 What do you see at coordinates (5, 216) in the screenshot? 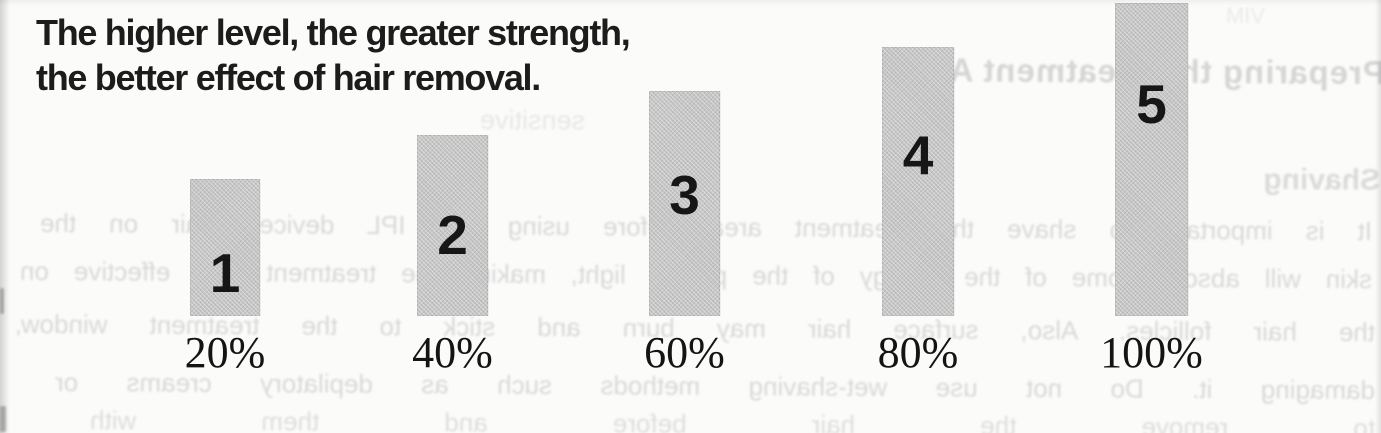
I see `scan-left-edge-shadow` at bounding box center [5, 216].